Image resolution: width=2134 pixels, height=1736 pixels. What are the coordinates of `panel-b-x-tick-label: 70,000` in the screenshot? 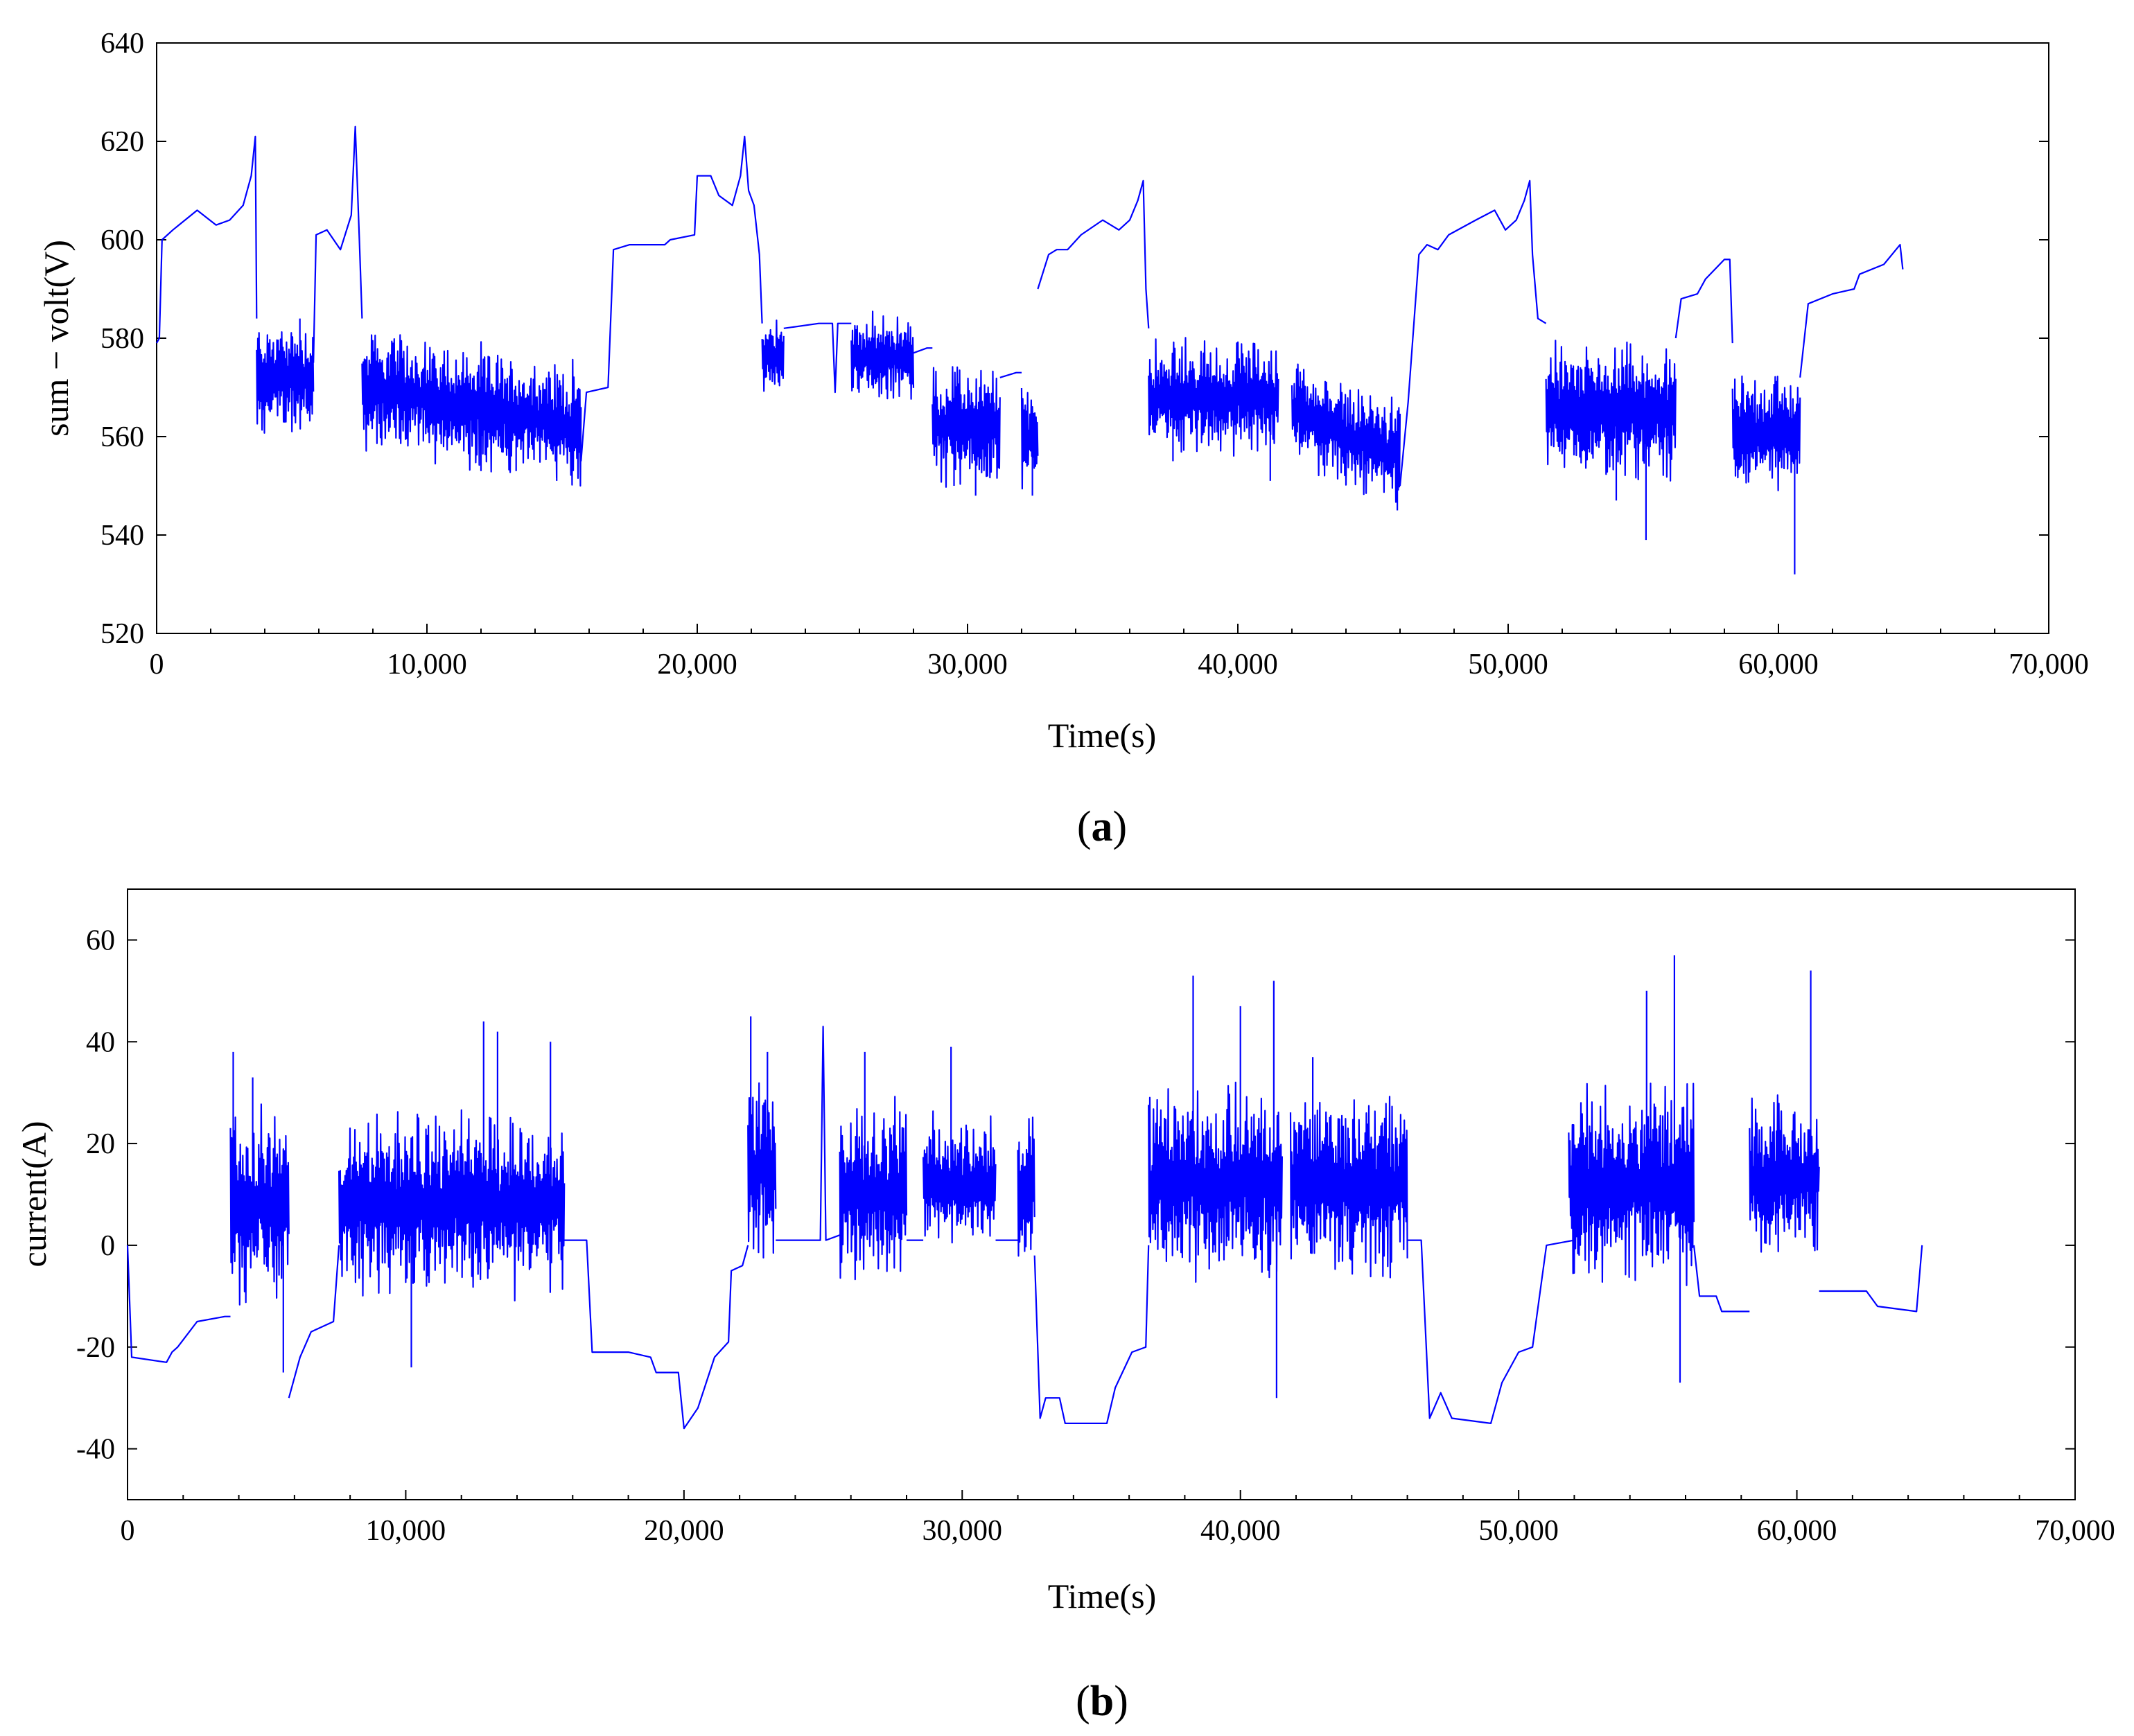 It's located at (2075, 1531).